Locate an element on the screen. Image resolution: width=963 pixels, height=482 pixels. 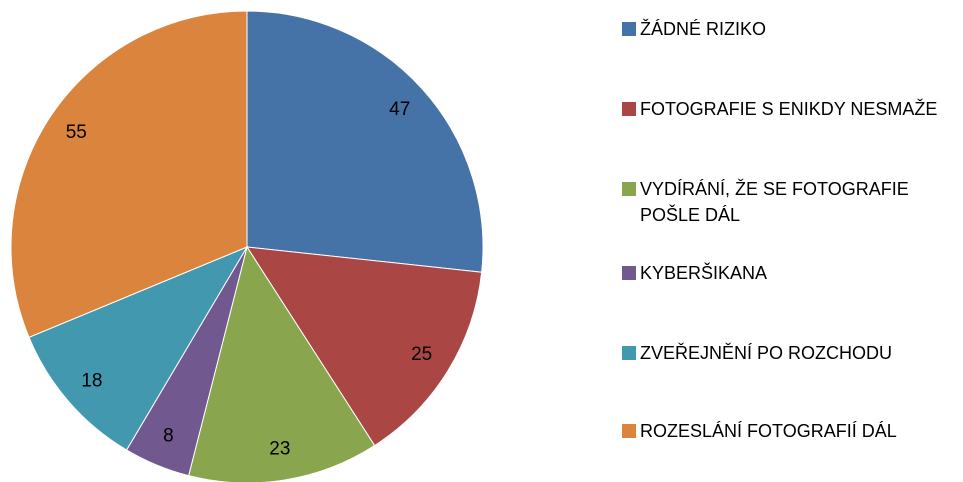
legend-label: ZVEŘEJNĚNÍ PO ROZCHODU is located at coordinates (766, 353).